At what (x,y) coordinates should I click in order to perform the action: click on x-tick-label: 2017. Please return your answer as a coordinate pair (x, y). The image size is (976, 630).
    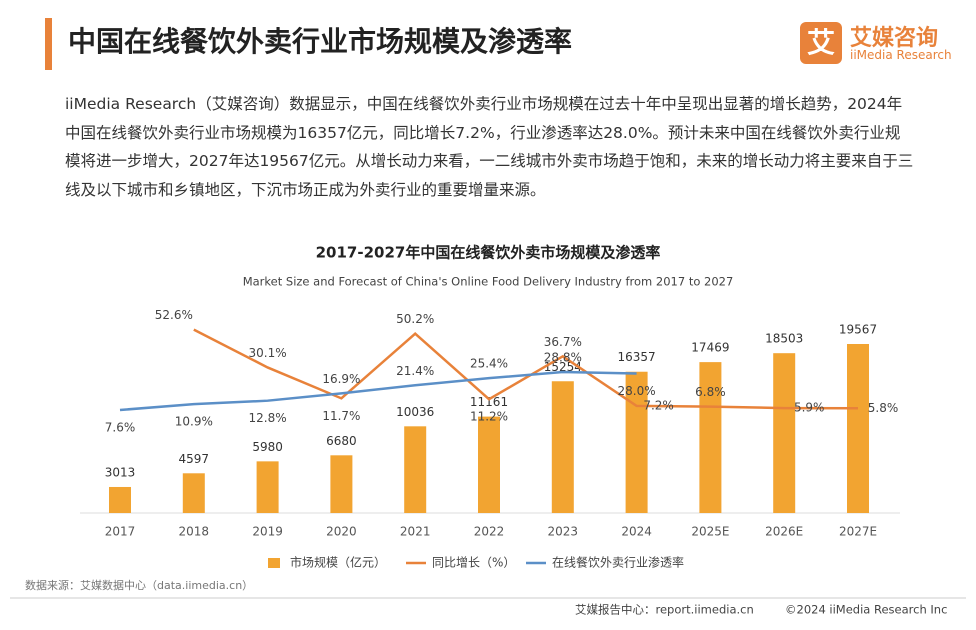
    Looking at the image, I should click on (120, 532).